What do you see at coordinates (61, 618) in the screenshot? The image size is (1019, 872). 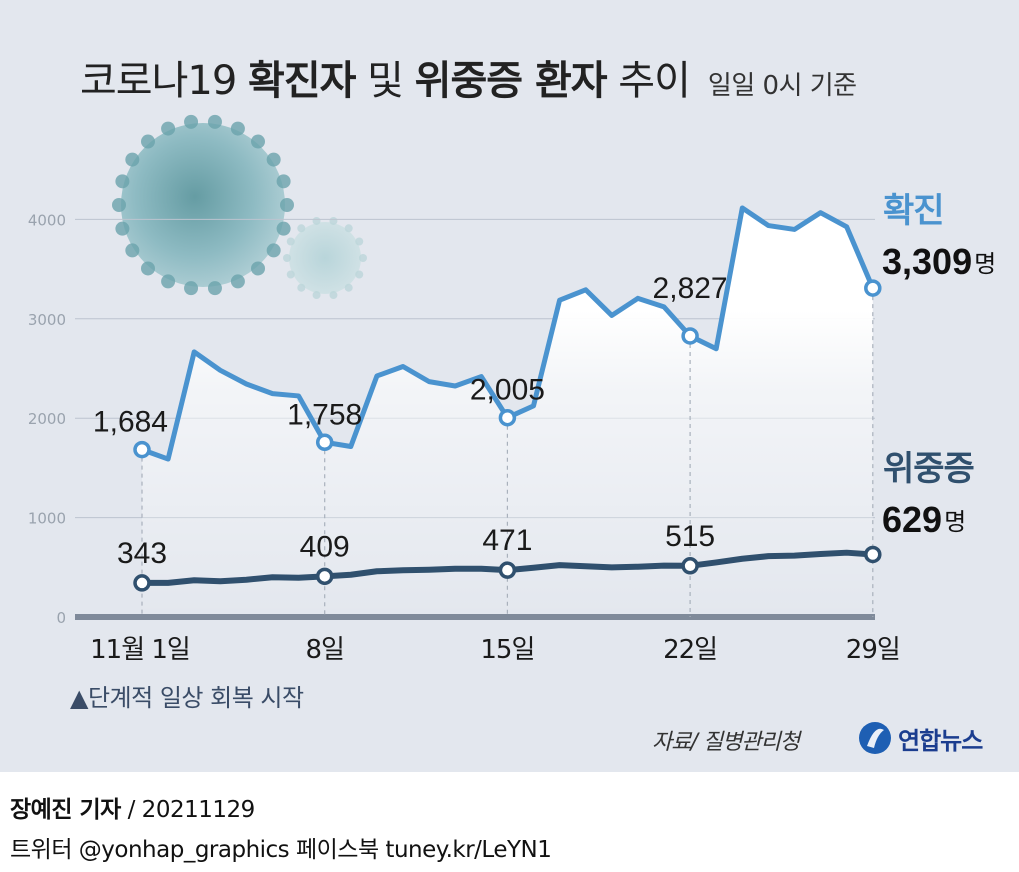 I see `y-tick-label: 0` at bounding box center [61, 618].